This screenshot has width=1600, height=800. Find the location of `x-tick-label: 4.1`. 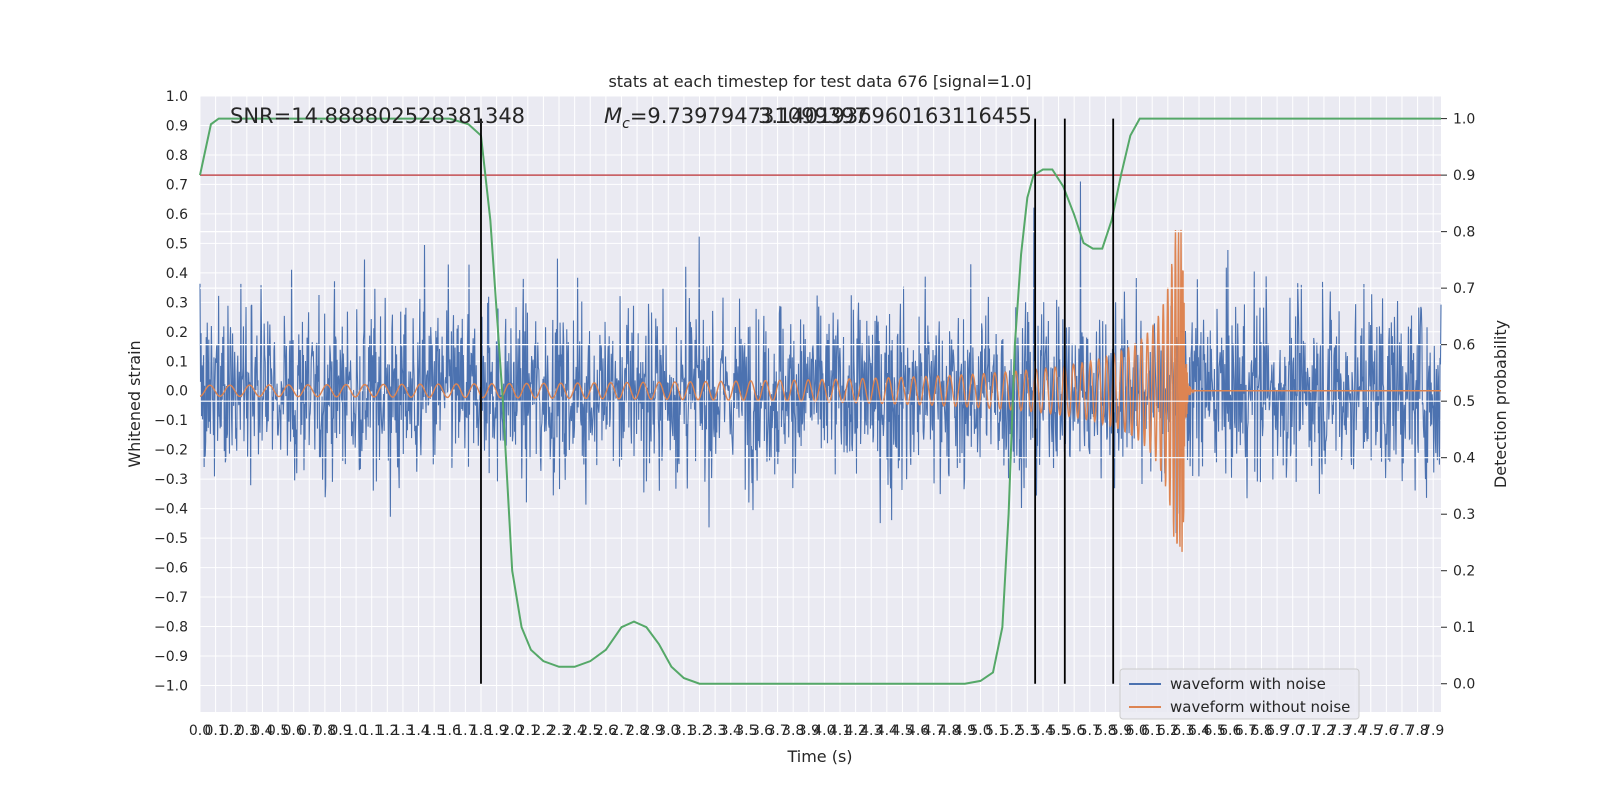

x-tick-label: 4.1 is located at coordinates (840, 731).